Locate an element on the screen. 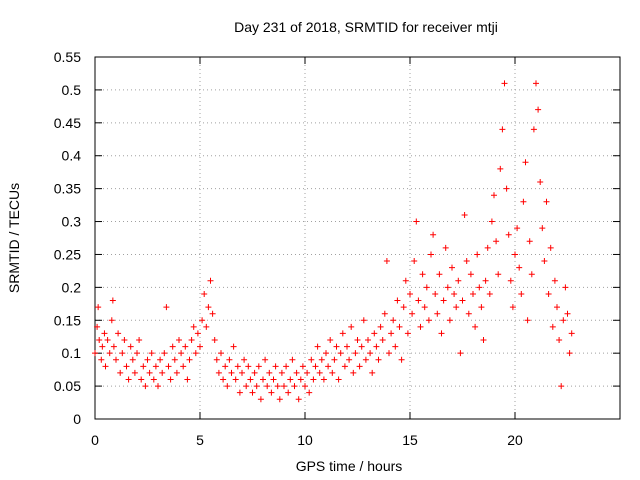 The image size is (640, 480). y-tick-label: 0.05 is located at coordinates (67, 386).